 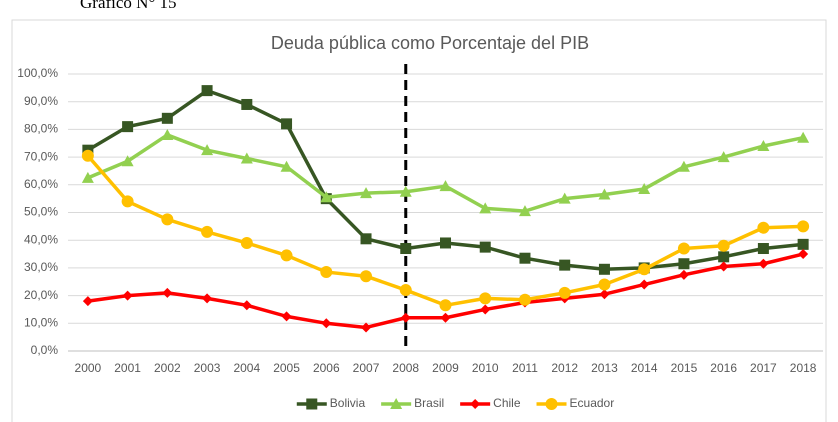 I want to click on y-tick-label: 20,0%, so click(x=41, y=295).